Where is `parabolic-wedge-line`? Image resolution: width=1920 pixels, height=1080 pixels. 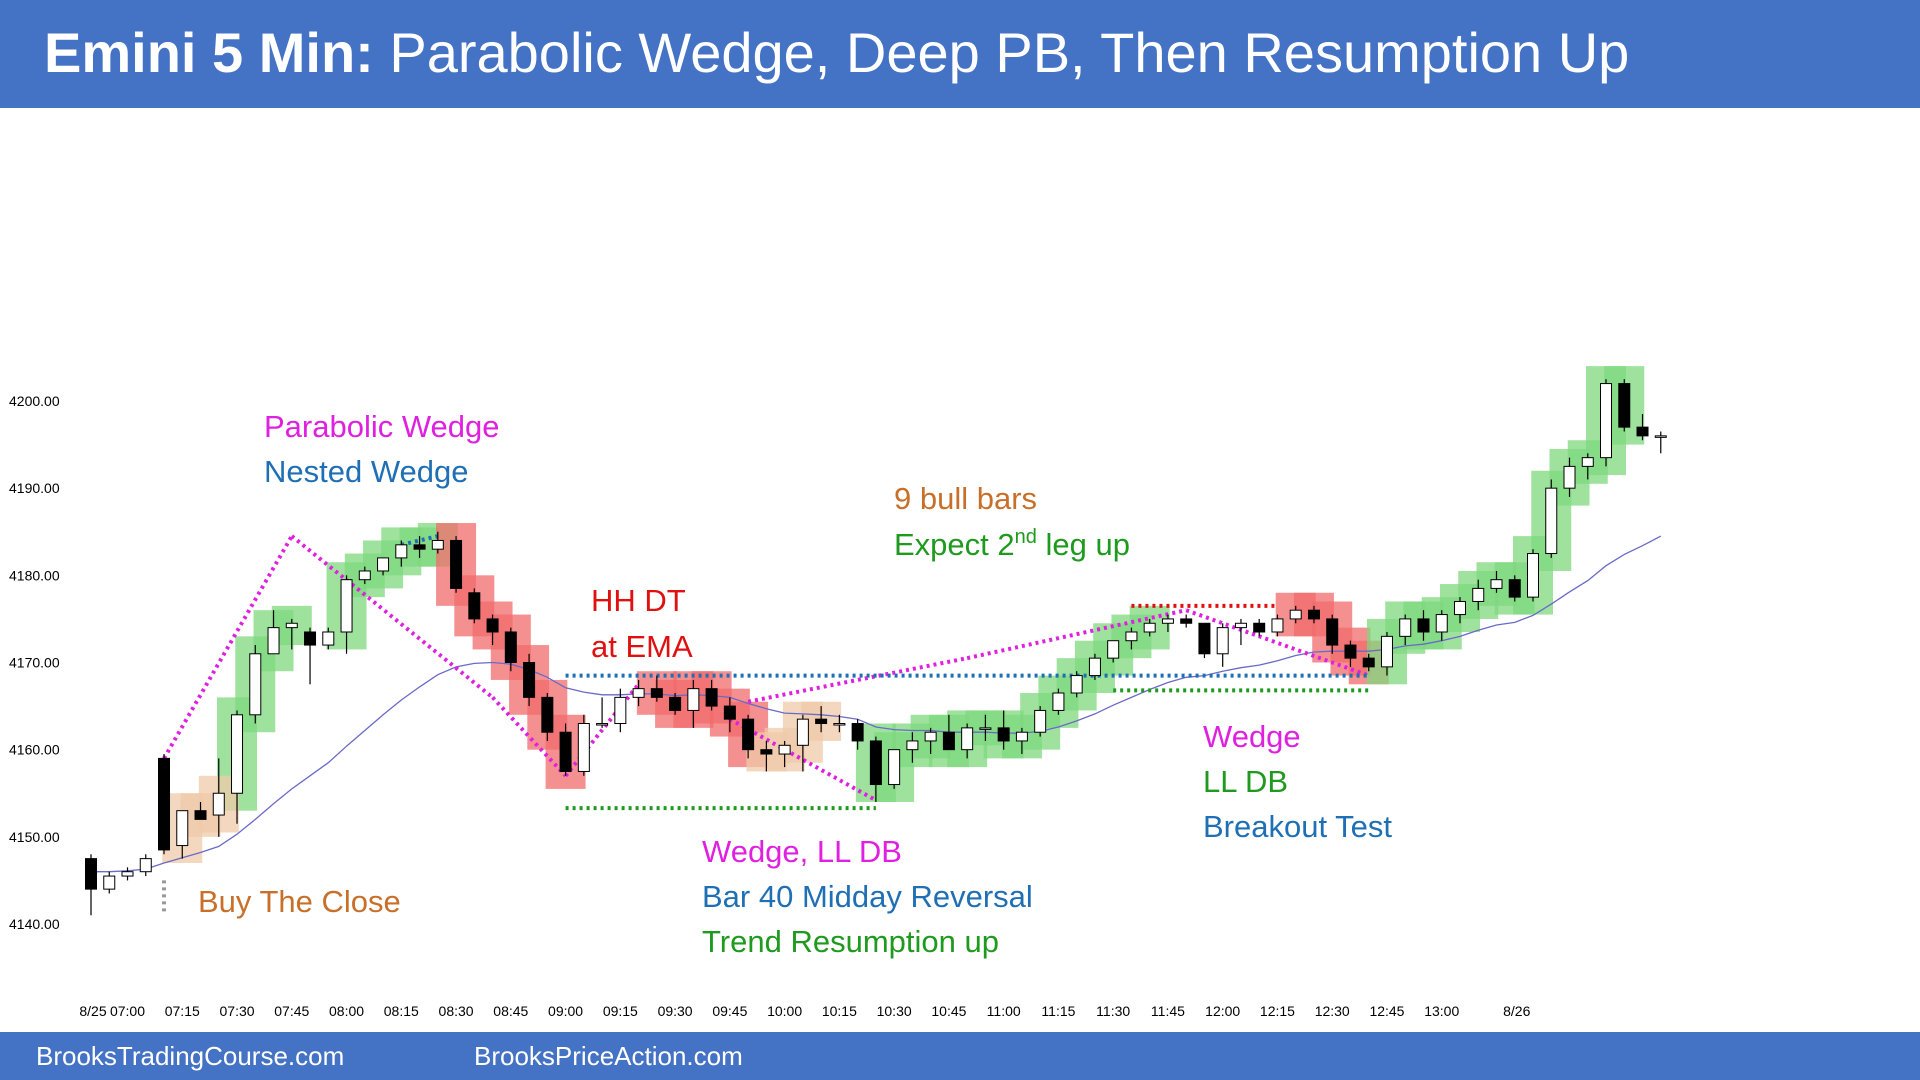
parabolic-wedge-line is located at coordinates (228, 647).